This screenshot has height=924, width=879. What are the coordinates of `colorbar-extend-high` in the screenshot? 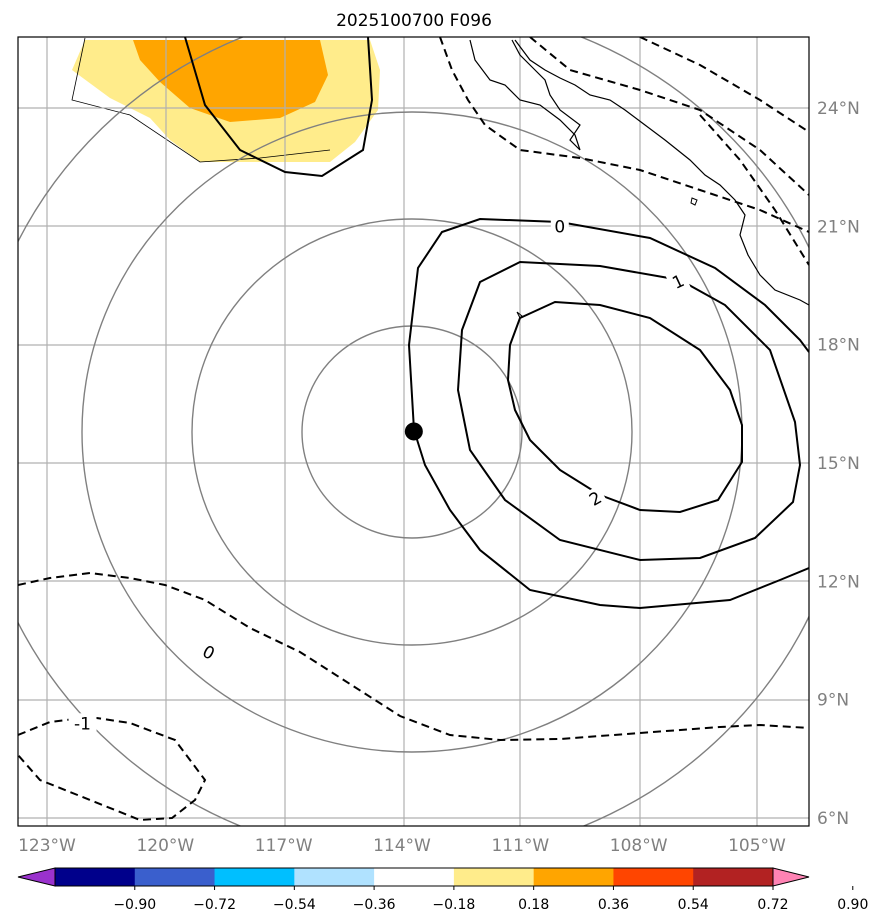 It's located at (791, 877).